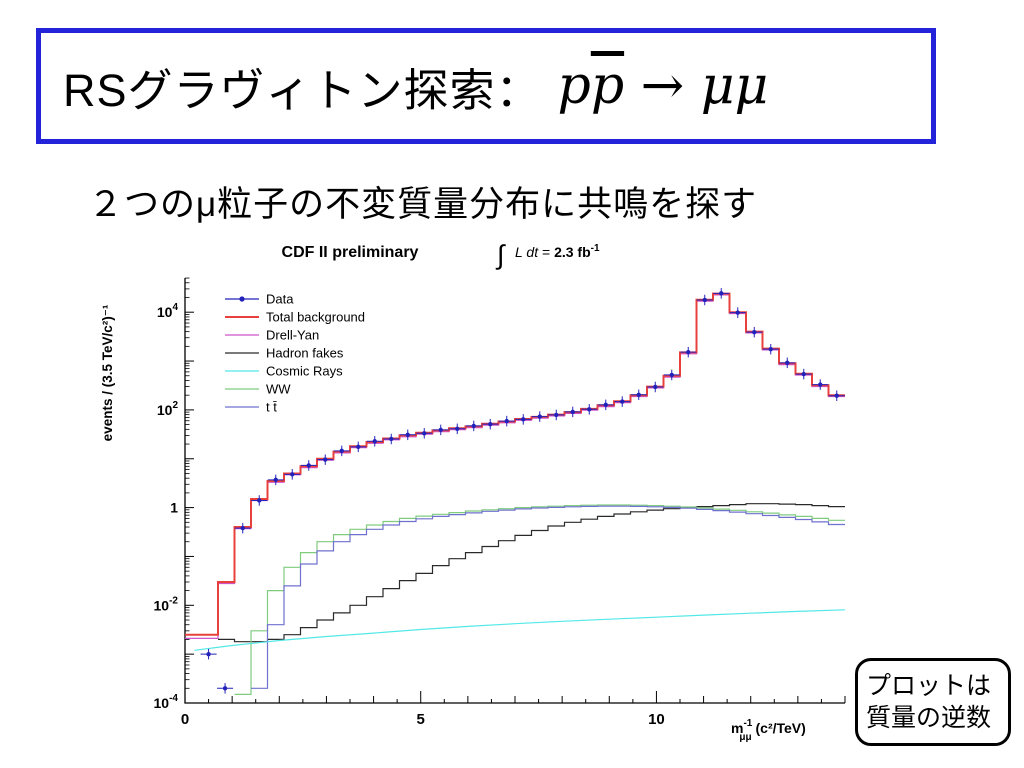 The width and height of the screenshot is (1024, 768). Describe the element at coordinates (557, 251) in the screenshot. I see `luminosity-label: L dt = 2.3 fb-1` at that location.